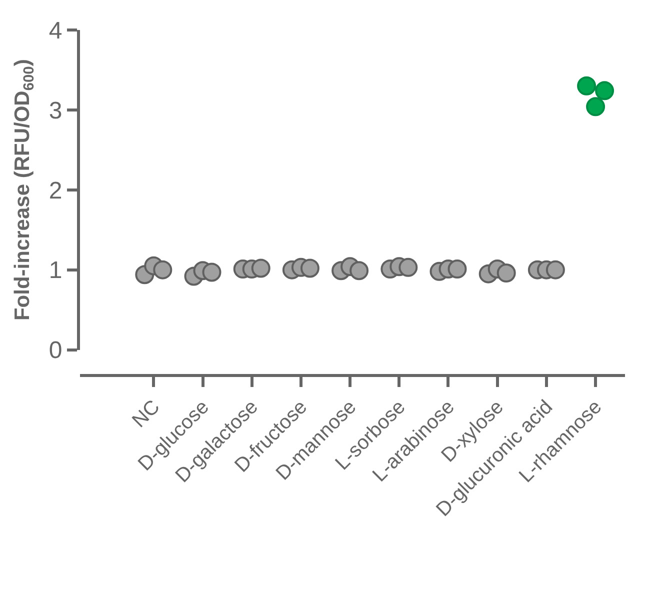 This screenshot has height=594, width=645. Describe the element at coordinates (55, 350) in the screenshot. I see `y-tick-label: 0` at that location.